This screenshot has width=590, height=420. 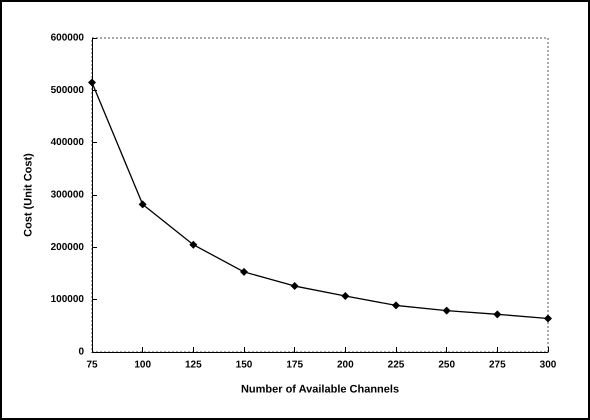 I want to click on x-tick-label: 175, so click(x=295, y=365).